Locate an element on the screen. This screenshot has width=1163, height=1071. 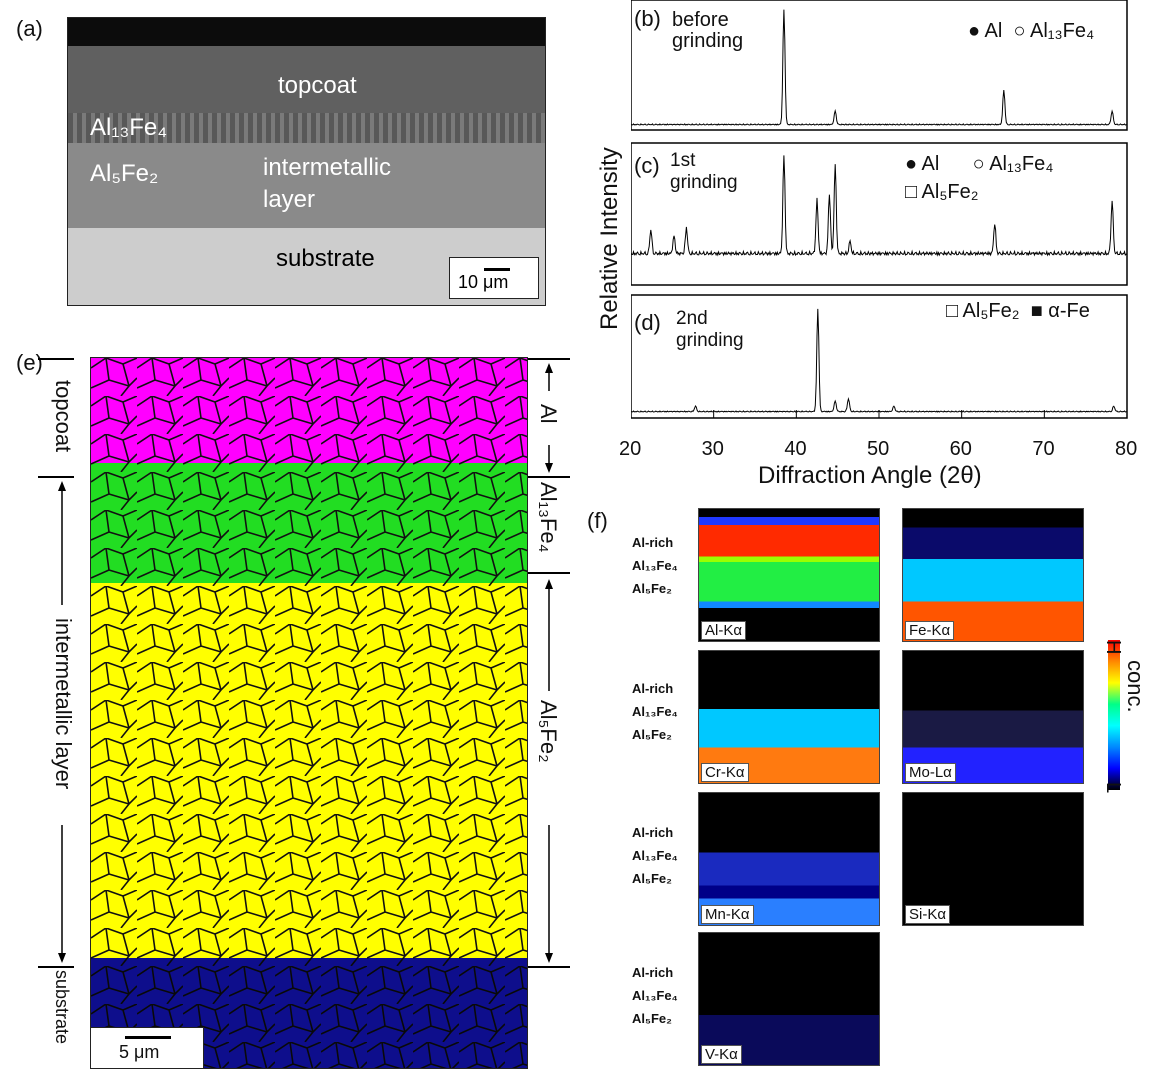
legend-b: ● Al ○ Al₁₃Fe₄ is located at coordinates (1031, 31).